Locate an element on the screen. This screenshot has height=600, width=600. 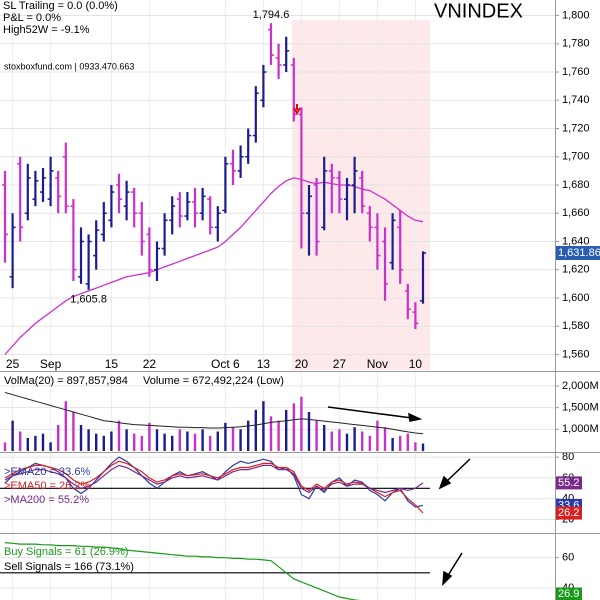
last-value-label: 55.2 is located at coordinates (568, 483).